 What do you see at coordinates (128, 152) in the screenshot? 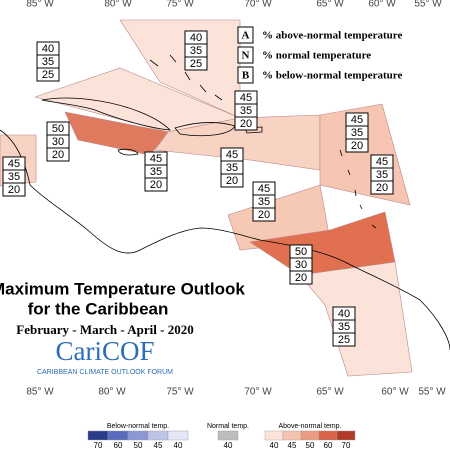
I see `jamaica` at bounding box center [128, 152].